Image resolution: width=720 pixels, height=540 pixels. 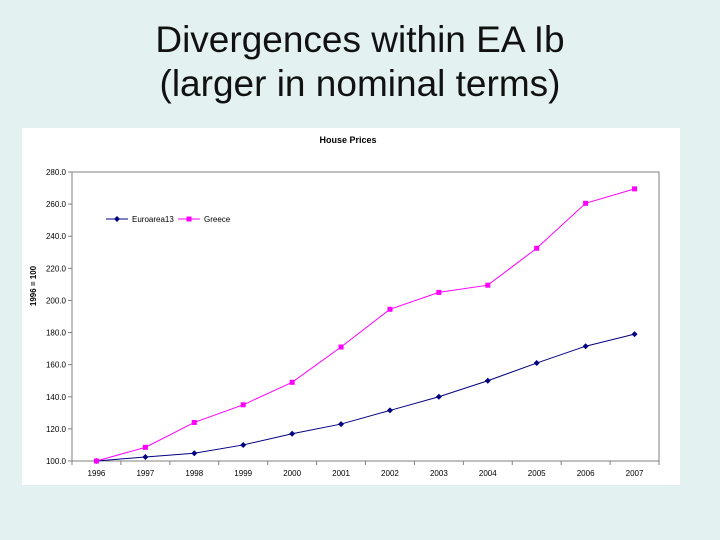 I want to click on y-tick-label: 100.0, so click(x=56, y=461).